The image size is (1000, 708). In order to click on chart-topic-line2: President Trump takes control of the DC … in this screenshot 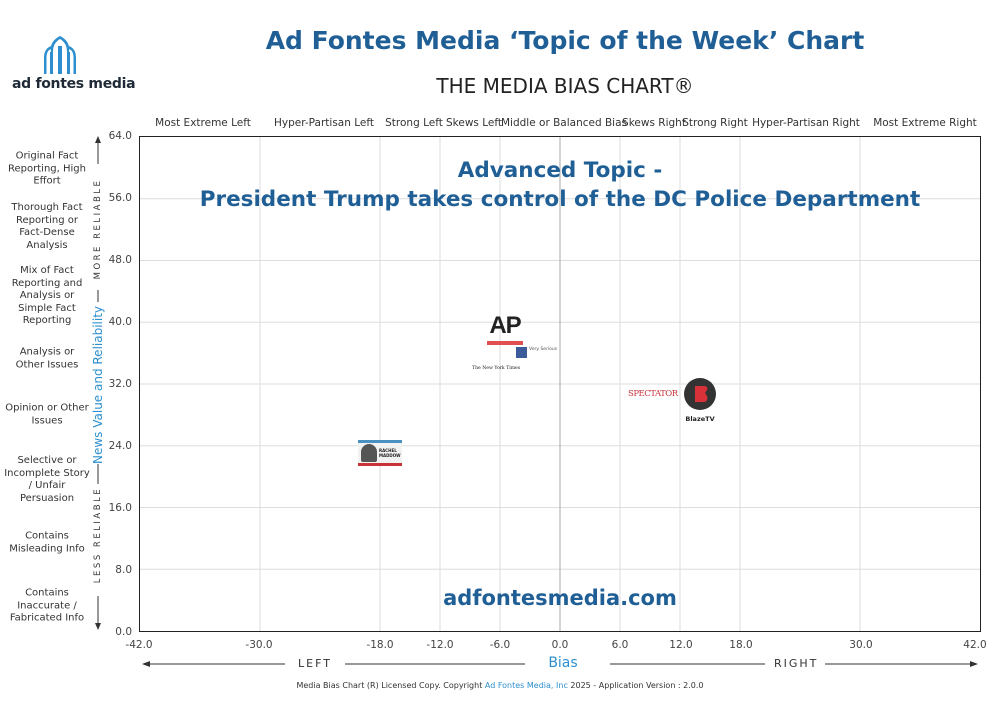, I will do `click(560, 199)`.